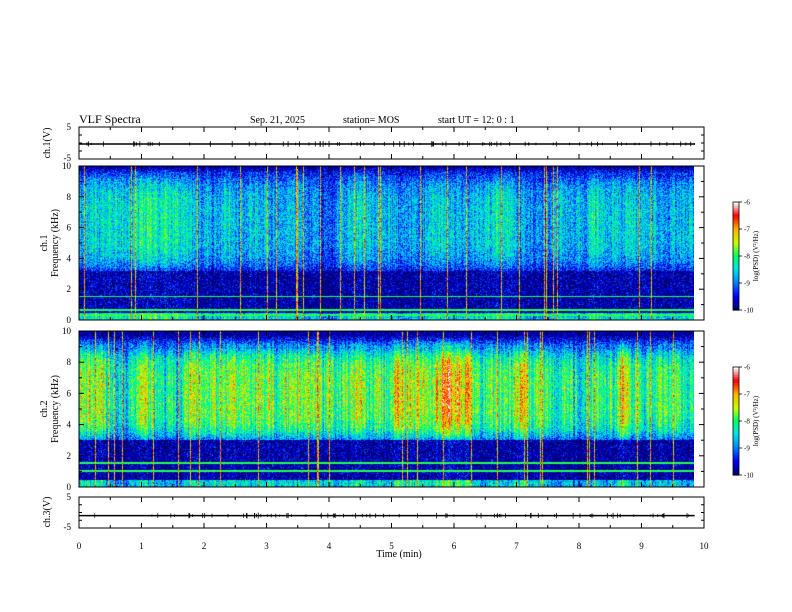 This screenshot has width=792, height=612. Describe the element at coordinates (756, 255) in the screenshot. I see `colorbar-label: log(PSD) (V²/Hz)` at that location.